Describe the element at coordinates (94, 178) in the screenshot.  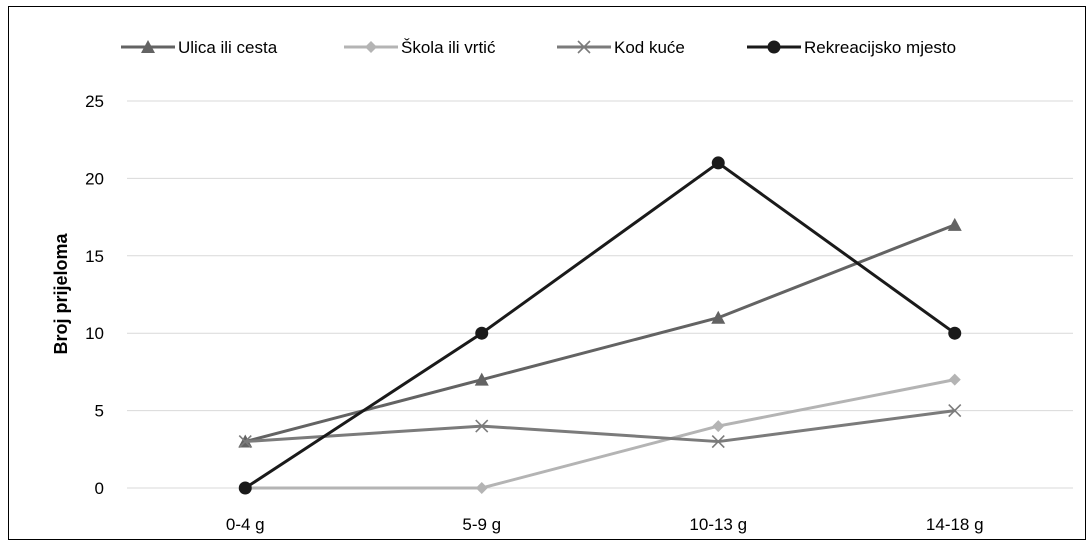
I see `y-tick-label: 20` at that location.